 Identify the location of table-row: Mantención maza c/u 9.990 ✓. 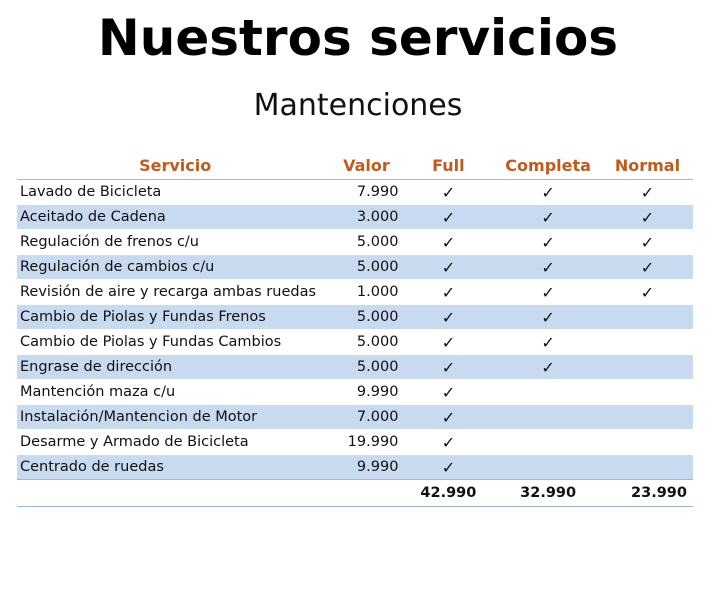
(355, 392).